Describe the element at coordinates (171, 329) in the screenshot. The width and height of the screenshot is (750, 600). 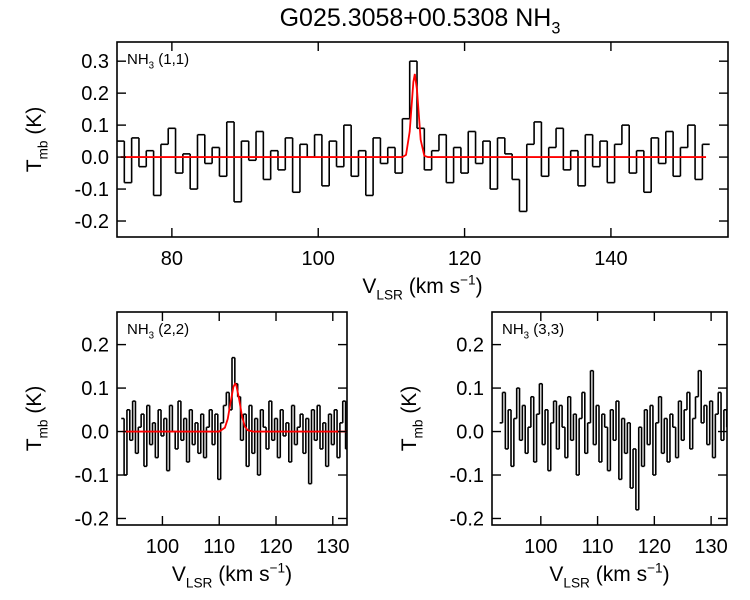
I see `panel-label-part: (2,2)` at that location.